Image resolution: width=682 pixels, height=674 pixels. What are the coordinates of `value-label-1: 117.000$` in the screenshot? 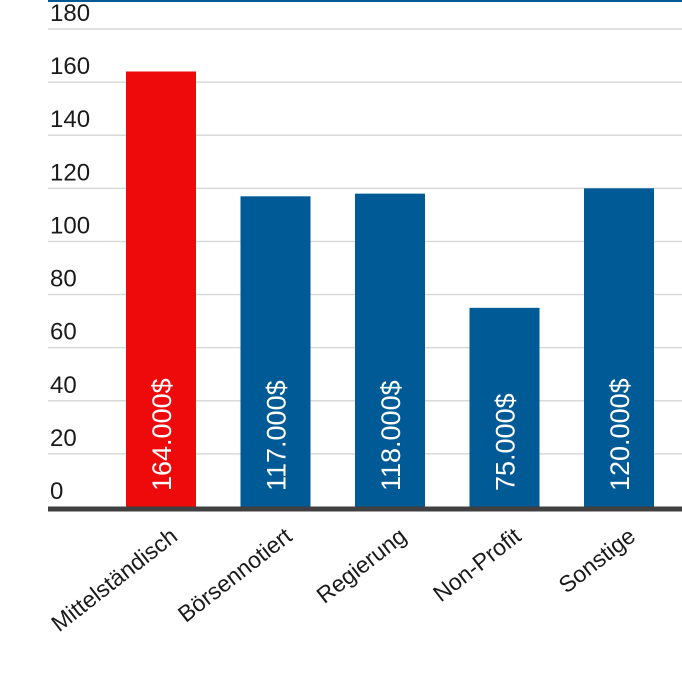 It's located at (277, 435).